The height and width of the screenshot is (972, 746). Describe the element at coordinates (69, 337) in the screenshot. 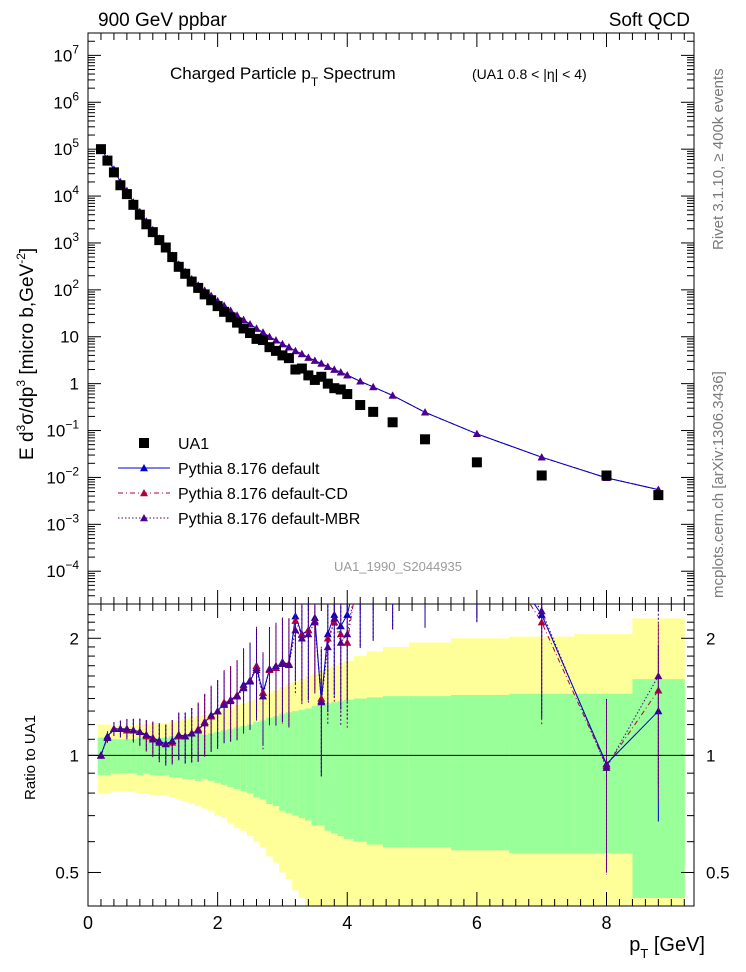

I see `main-y-tick-label: 10` at that location.